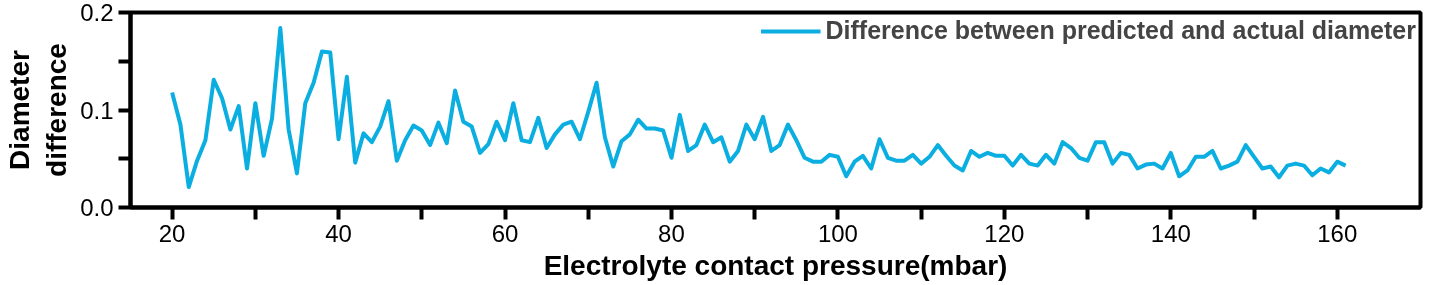 Image resolution: width=1436 pixels, height=285 pixels. Describe the element at coordinates (837, 233) in the screenshot. I see `x-tick-label: 100` at that location.